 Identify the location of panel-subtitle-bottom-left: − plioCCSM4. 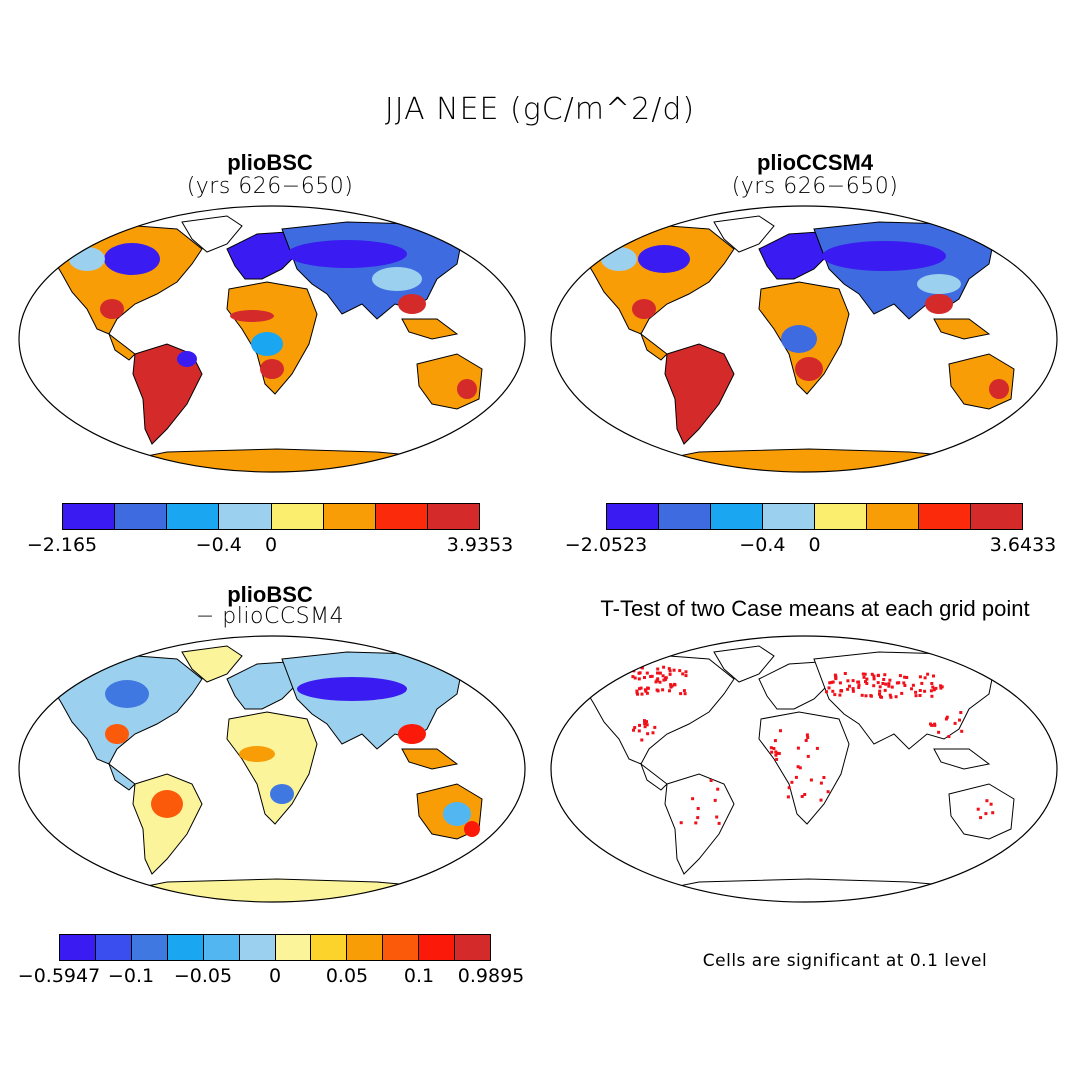
(270, 616).